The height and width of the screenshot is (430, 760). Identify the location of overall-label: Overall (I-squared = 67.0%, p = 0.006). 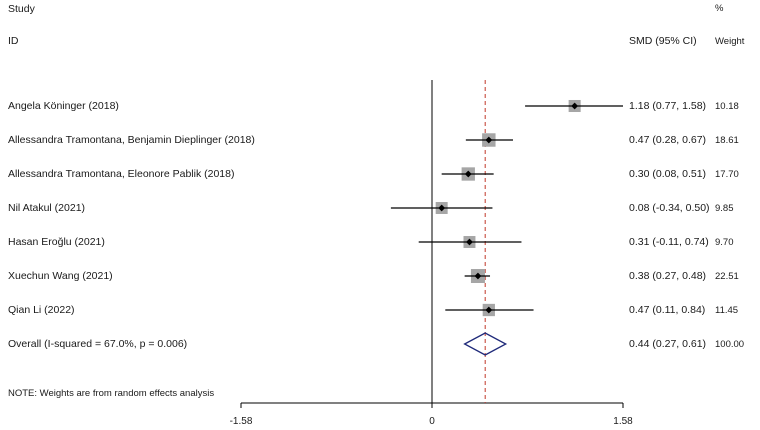
(98, 344).